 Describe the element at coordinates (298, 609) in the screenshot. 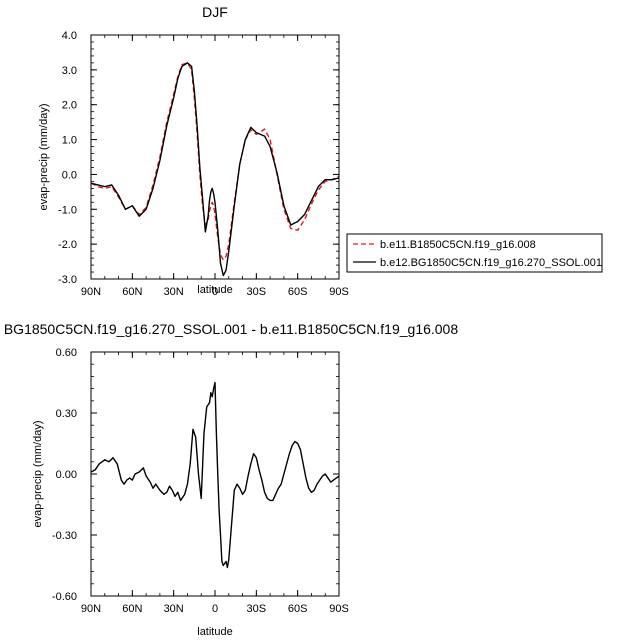

I see `bottom-xtick-label: 60S` at that location.